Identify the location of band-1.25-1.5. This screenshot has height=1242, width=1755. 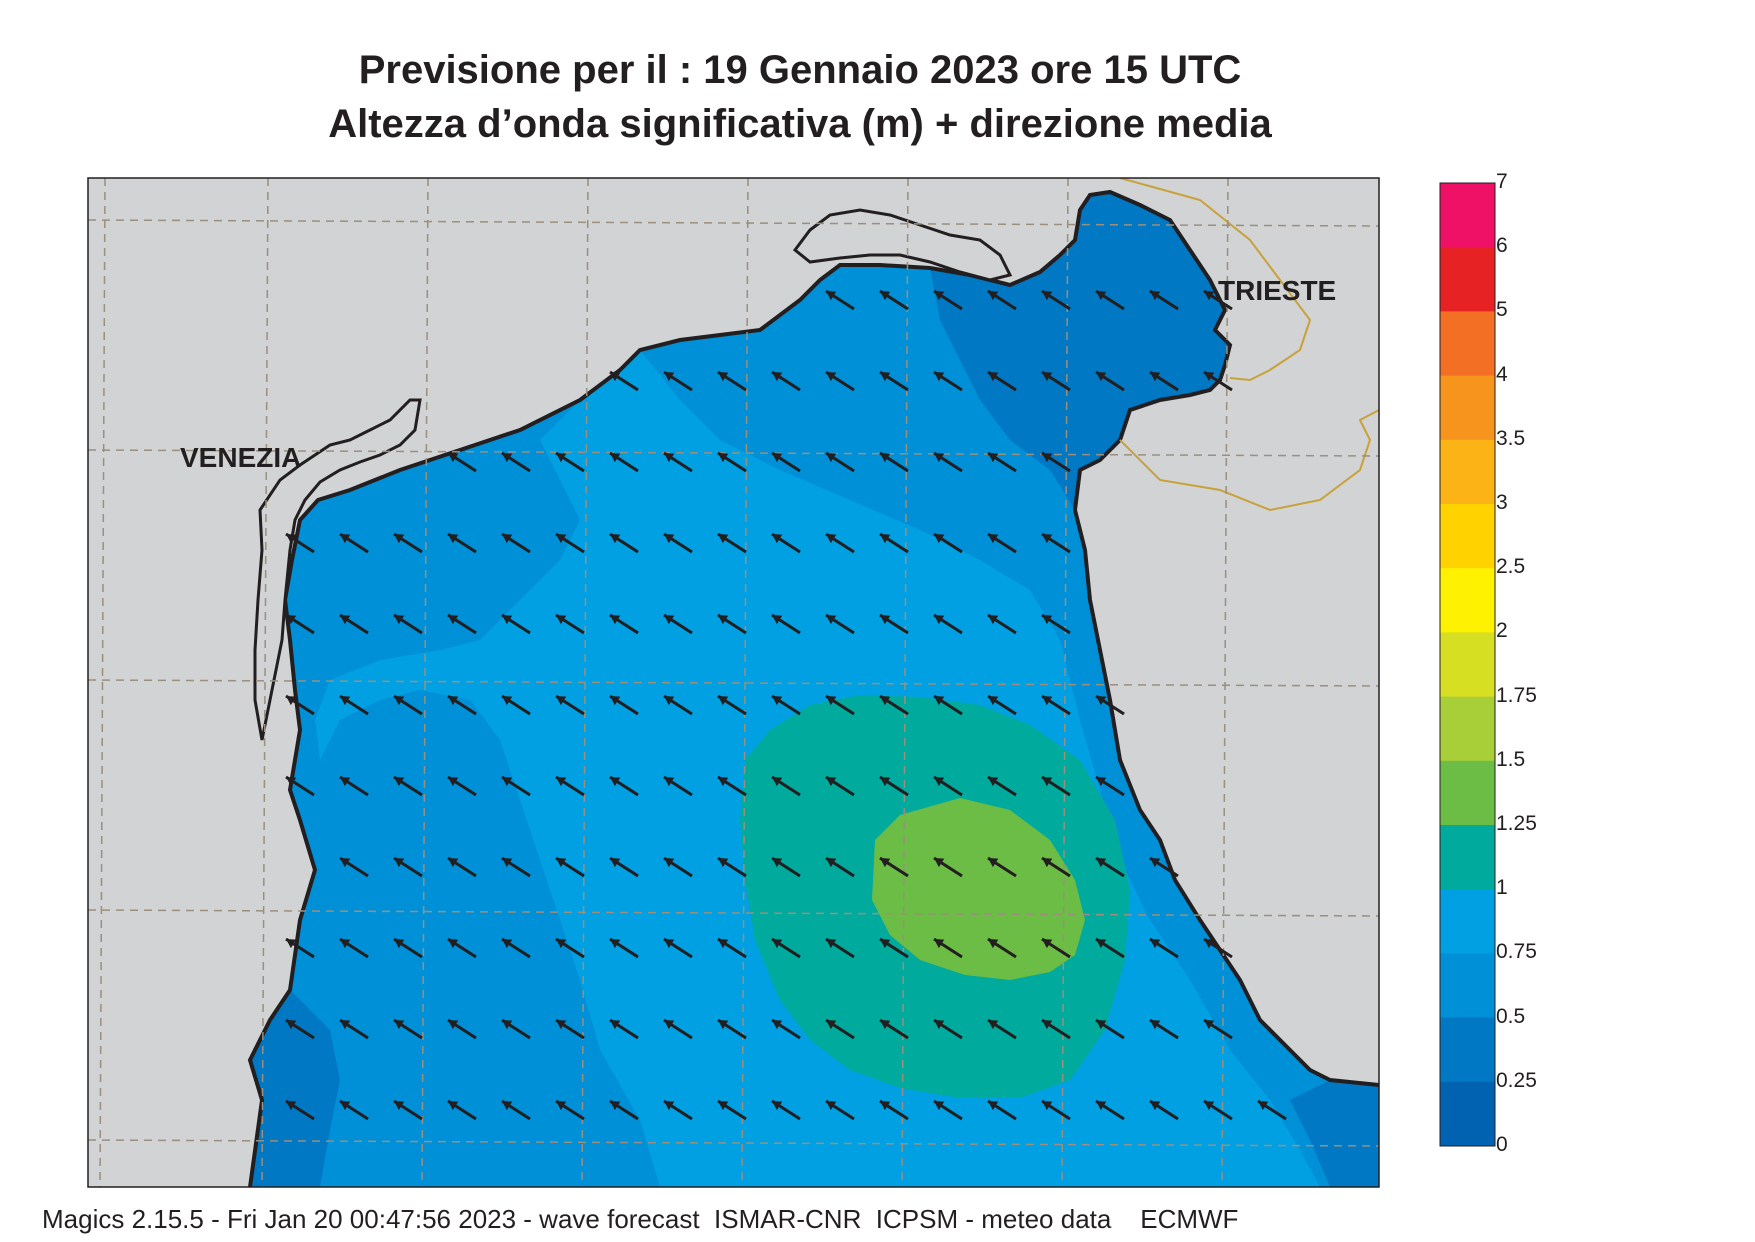
(978, 889).